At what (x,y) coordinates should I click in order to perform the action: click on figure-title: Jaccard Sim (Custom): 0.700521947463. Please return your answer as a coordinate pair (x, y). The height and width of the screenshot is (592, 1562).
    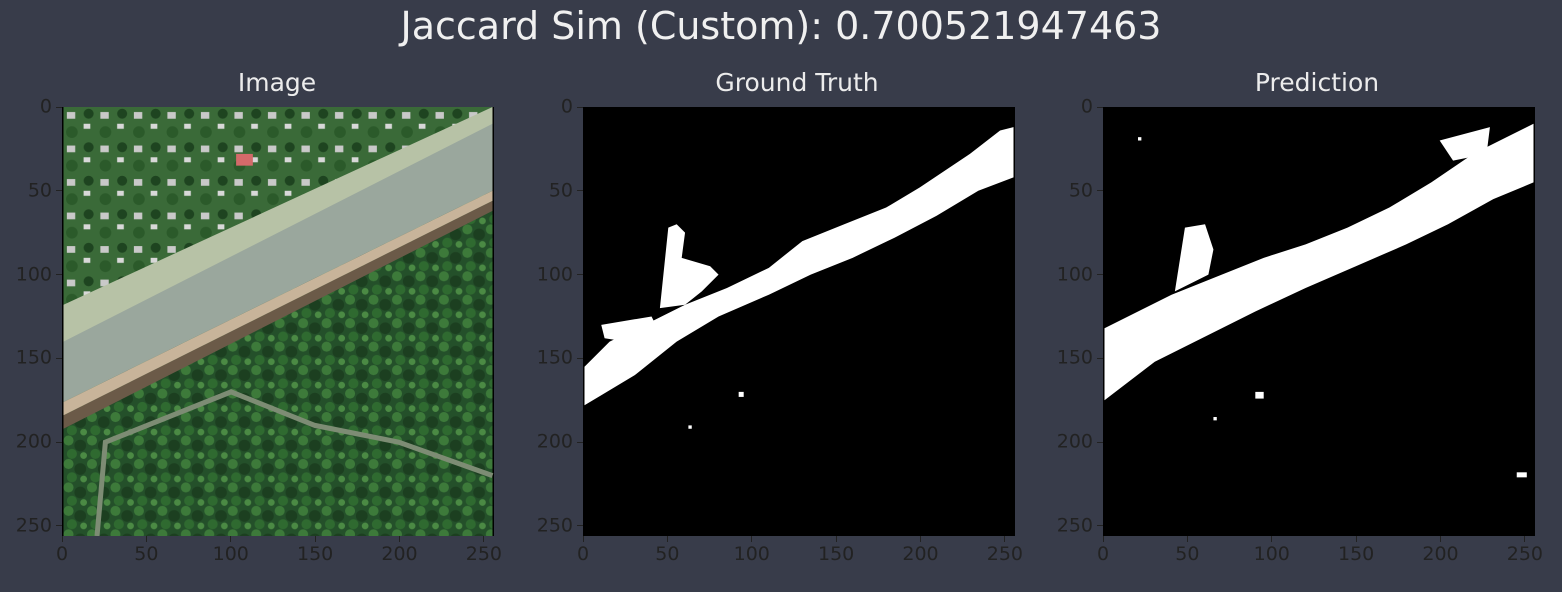
    Looking at the image, I should click on (781, 26).